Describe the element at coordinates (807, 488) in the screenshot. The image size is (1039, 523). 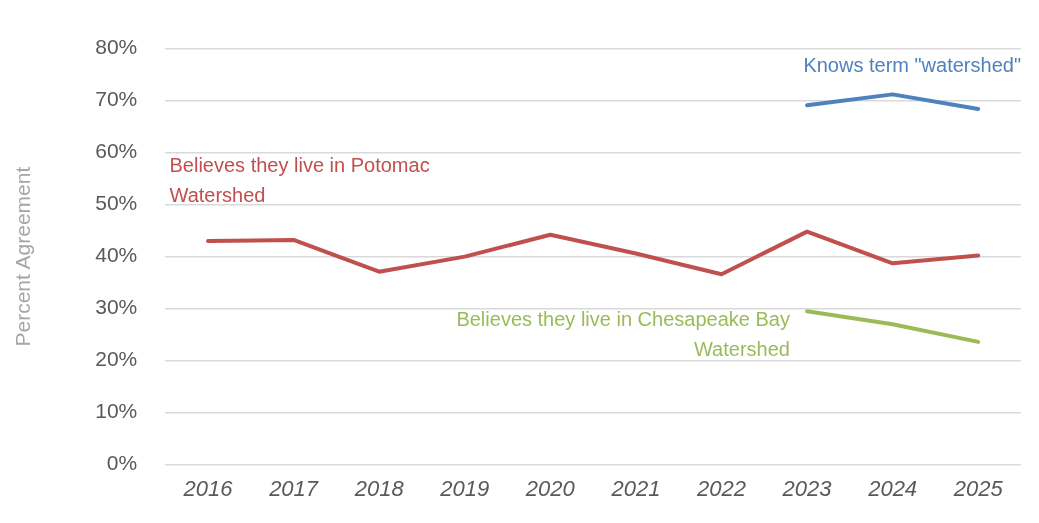
I see `x-tick-label: 2023` at that location.